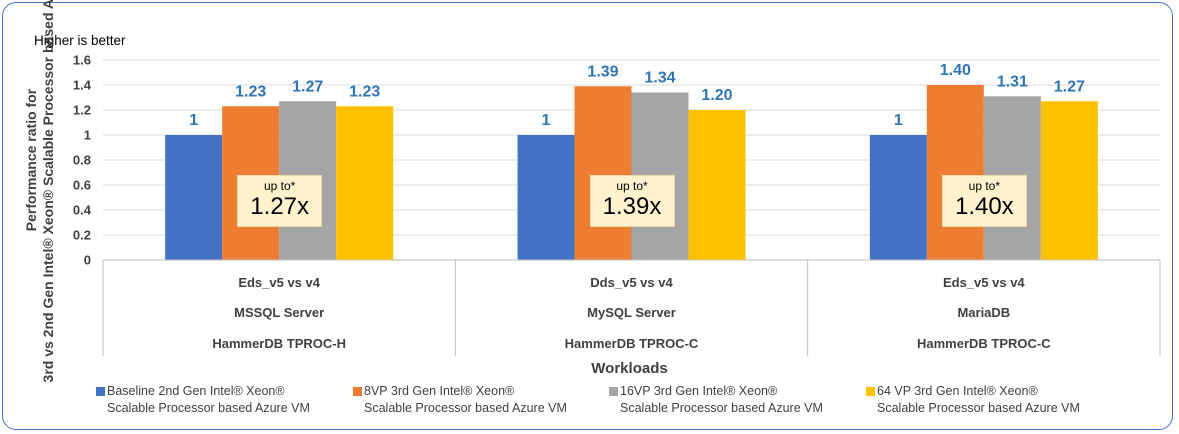 This screenshot has width=1179, height=434. Describe the element at coordinates (716, 95) in the screenshot. I see `data-label: 1.20` at that location.